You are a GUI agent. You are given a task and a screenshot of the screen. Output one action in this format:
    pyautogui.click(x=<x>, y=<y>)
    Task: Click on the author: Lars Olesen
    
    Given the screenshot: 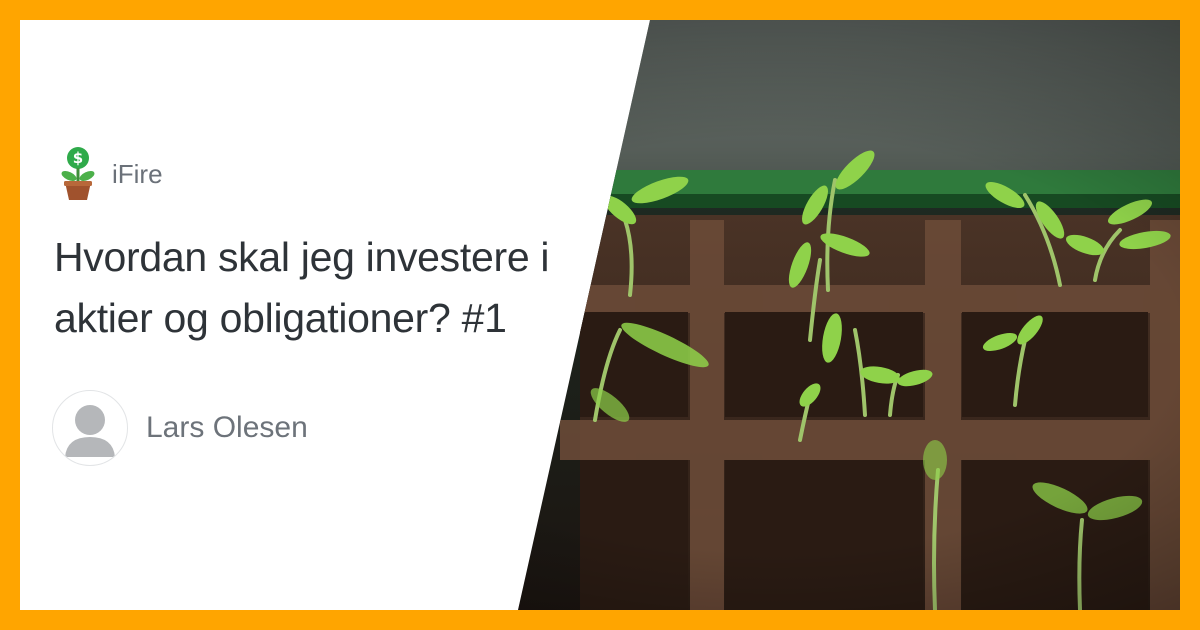 What is the action you would take?
    pyautogui.click(x=180, y=428)
    